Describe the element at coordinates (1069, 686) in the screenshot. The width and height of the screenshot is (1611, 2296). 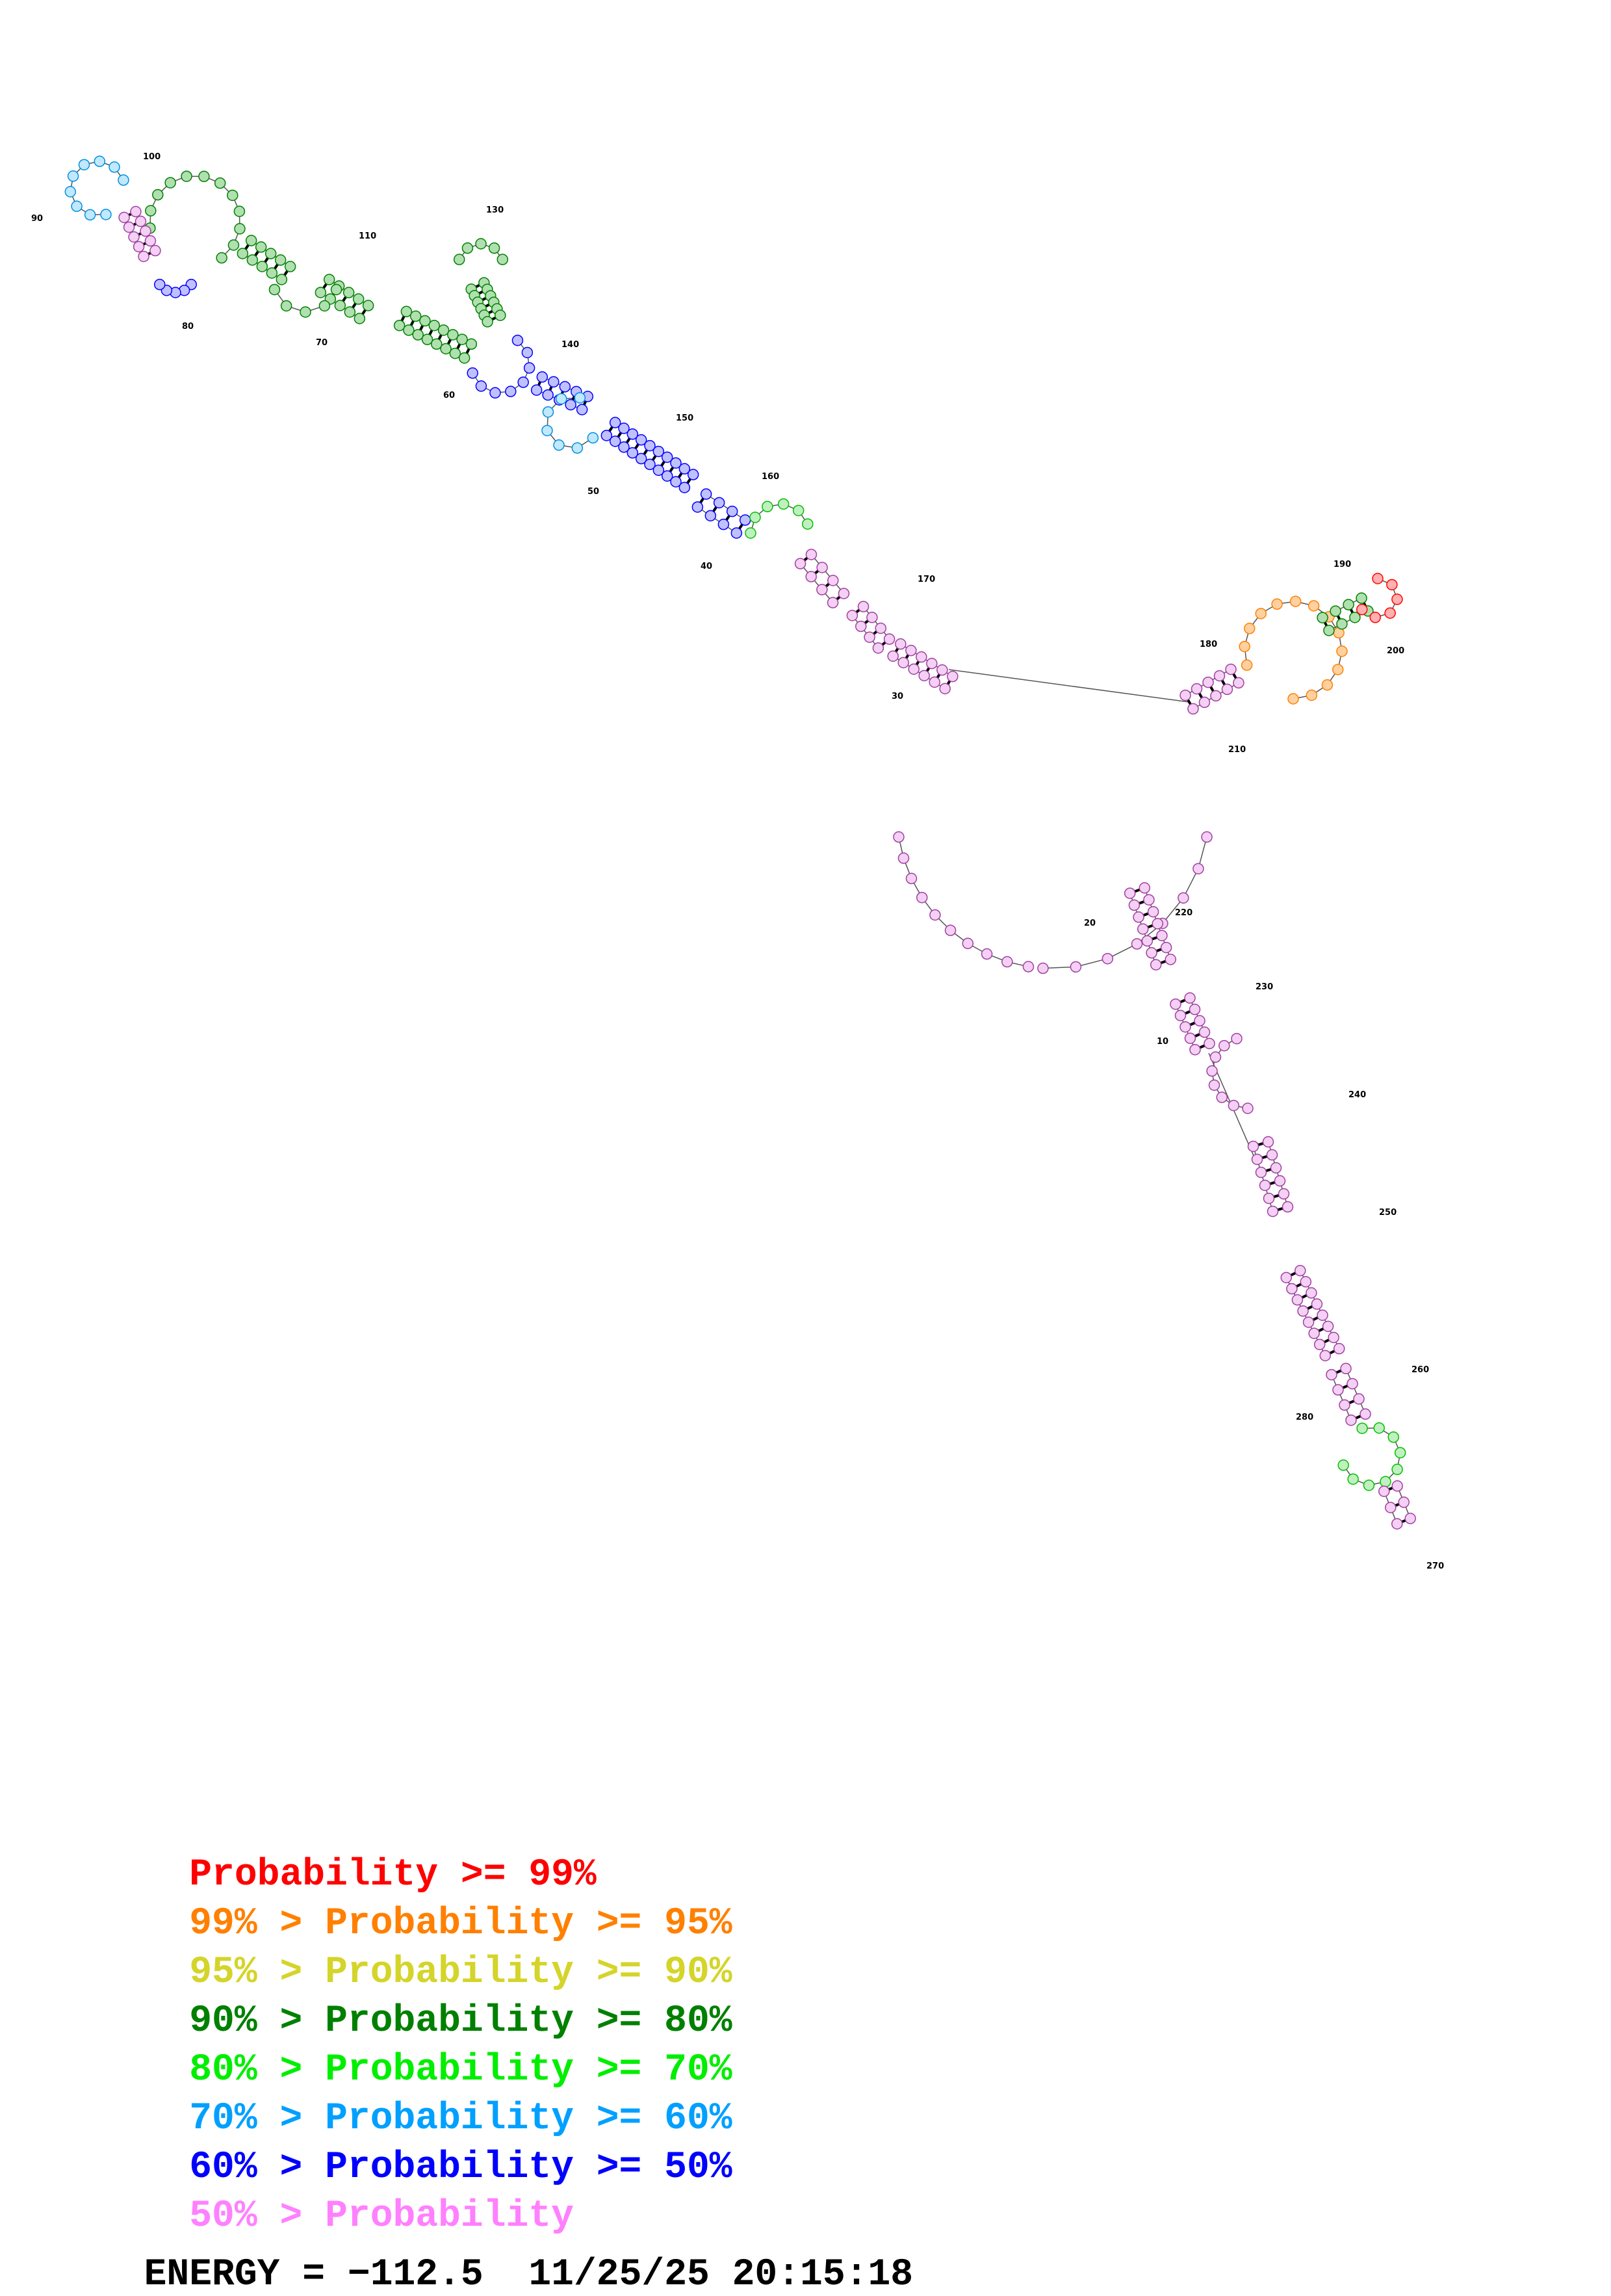
I see `backbone-segment` at that location.